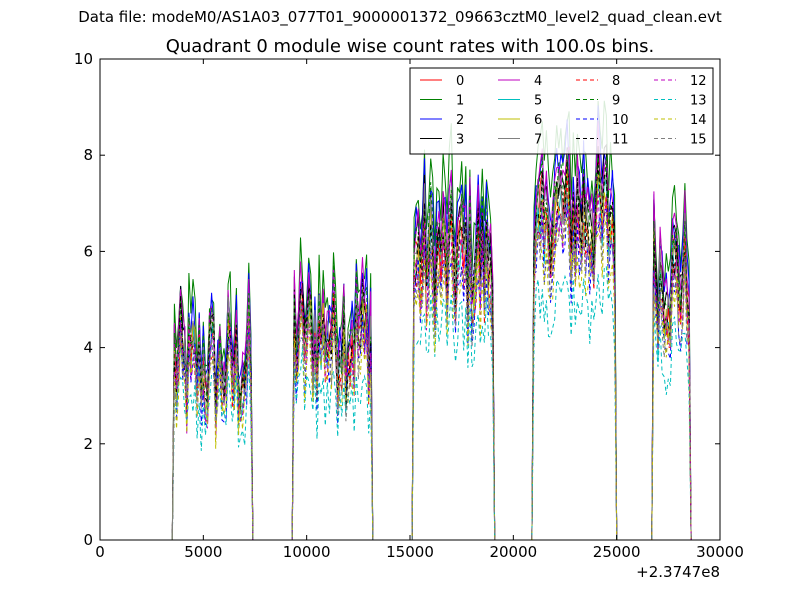  Describe the element at coordinates (678, 572) in the screenshot. I see `x-offset-label: +2.3747e8` at that location.